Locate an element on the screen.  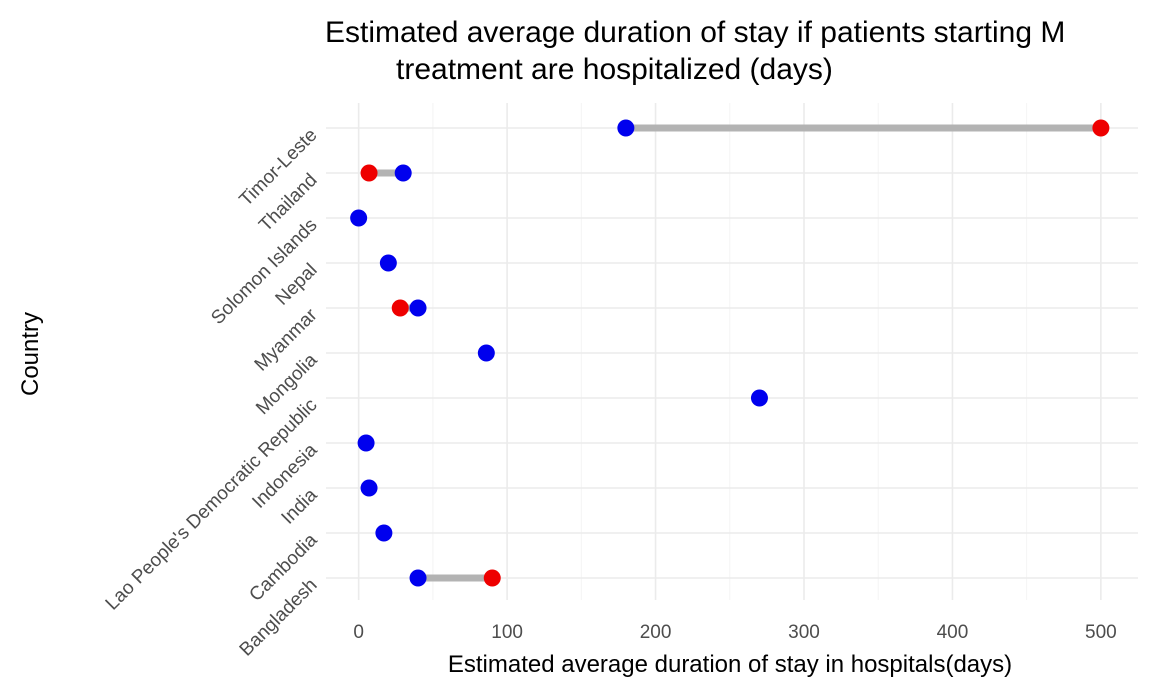
y-axis-title: Country is located at coordinates (30, 354).